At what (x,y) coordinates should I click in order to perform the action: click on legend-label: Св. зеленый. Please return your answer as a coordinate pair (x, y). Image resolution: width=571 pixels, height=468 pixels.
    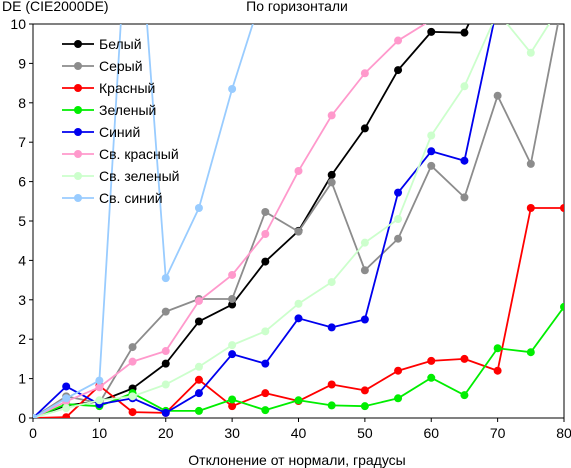
    Looking at the image, I should click on (139, 176).